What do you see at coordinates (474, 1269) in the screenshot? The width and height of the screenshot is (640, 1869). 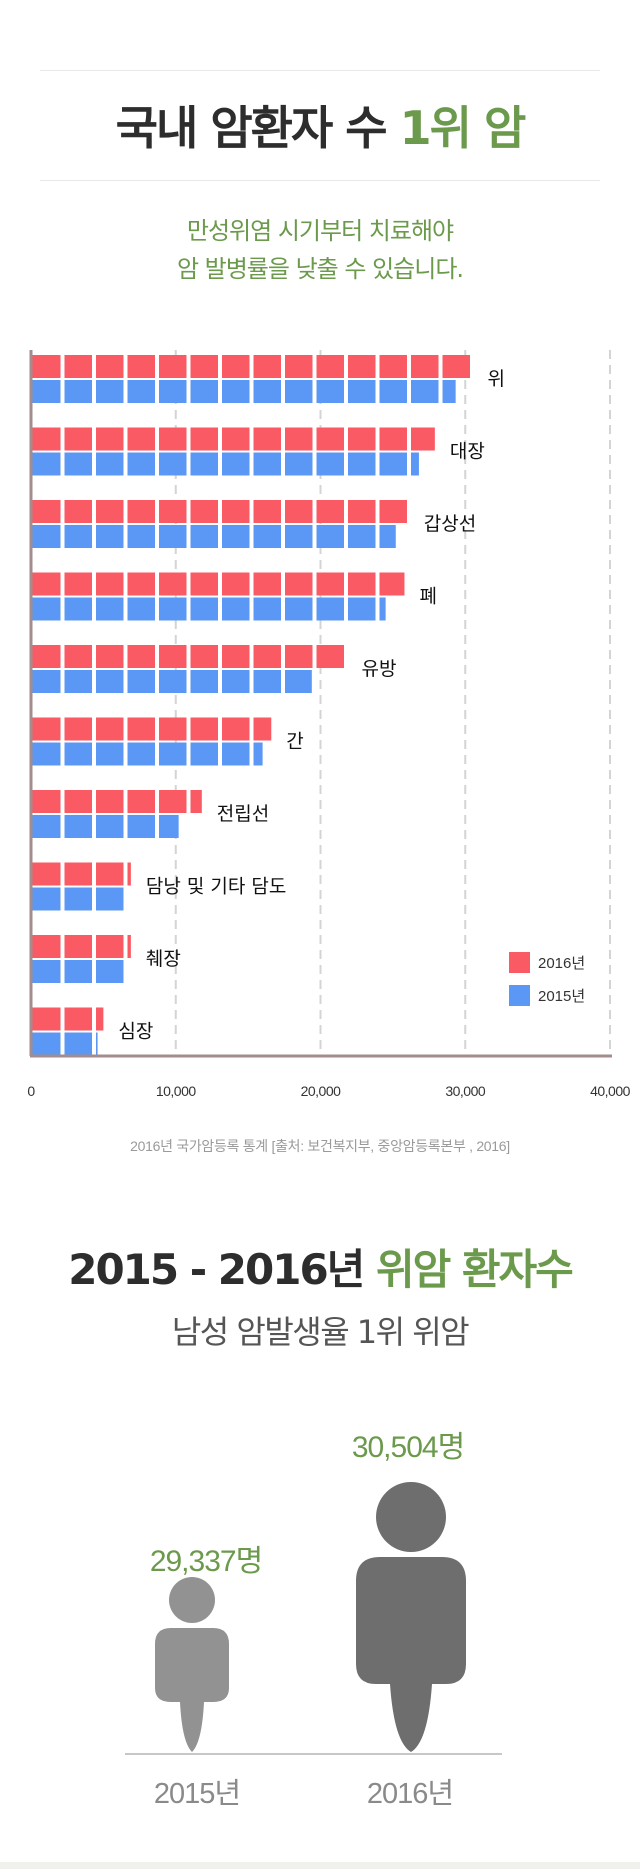 I see `section2-title-highlight: 위암 환자수` at bounding box center [474, 1269].